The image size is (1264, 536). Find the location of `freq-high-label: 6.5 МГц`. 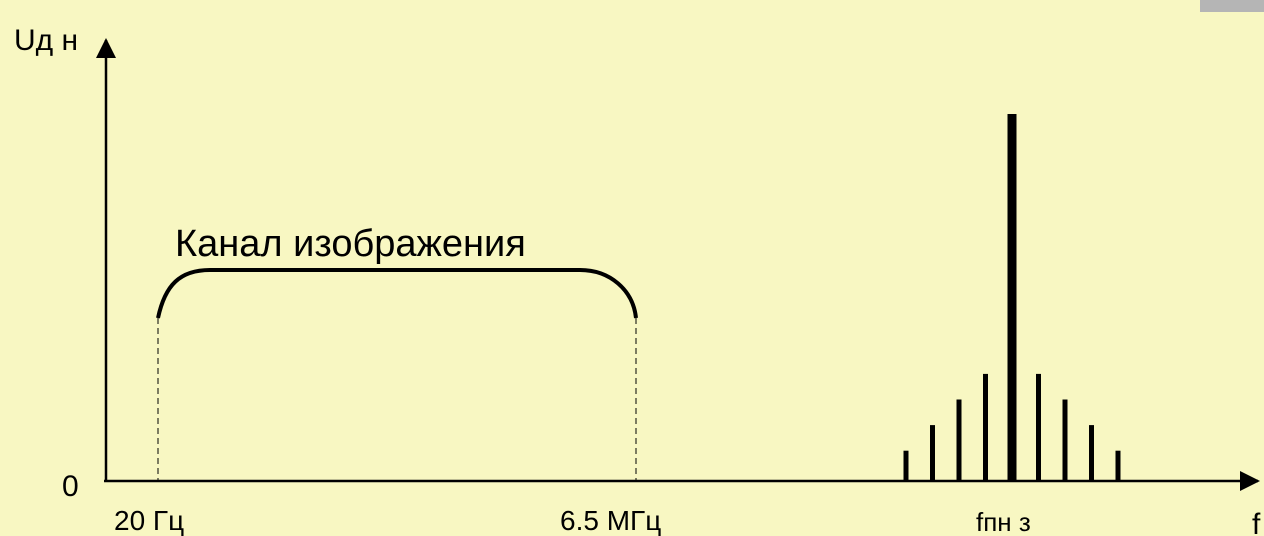

freq-high-label: 6.5 МГц is located at coordinates (610, 520).